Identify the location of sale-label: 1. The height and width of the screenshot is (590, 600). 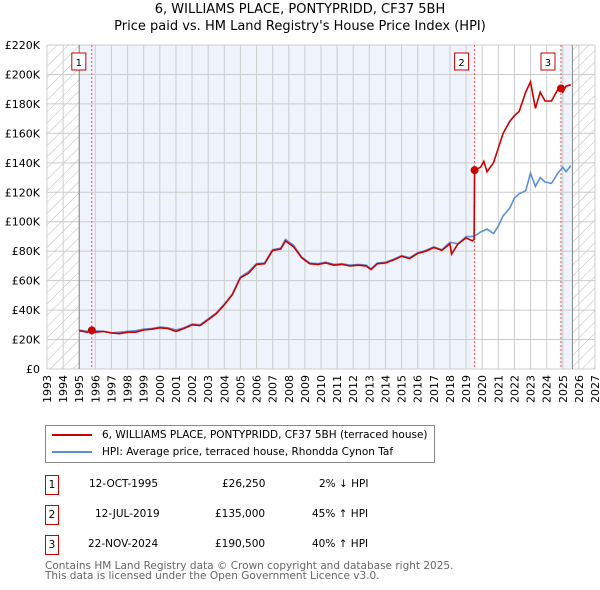
(79, 63).